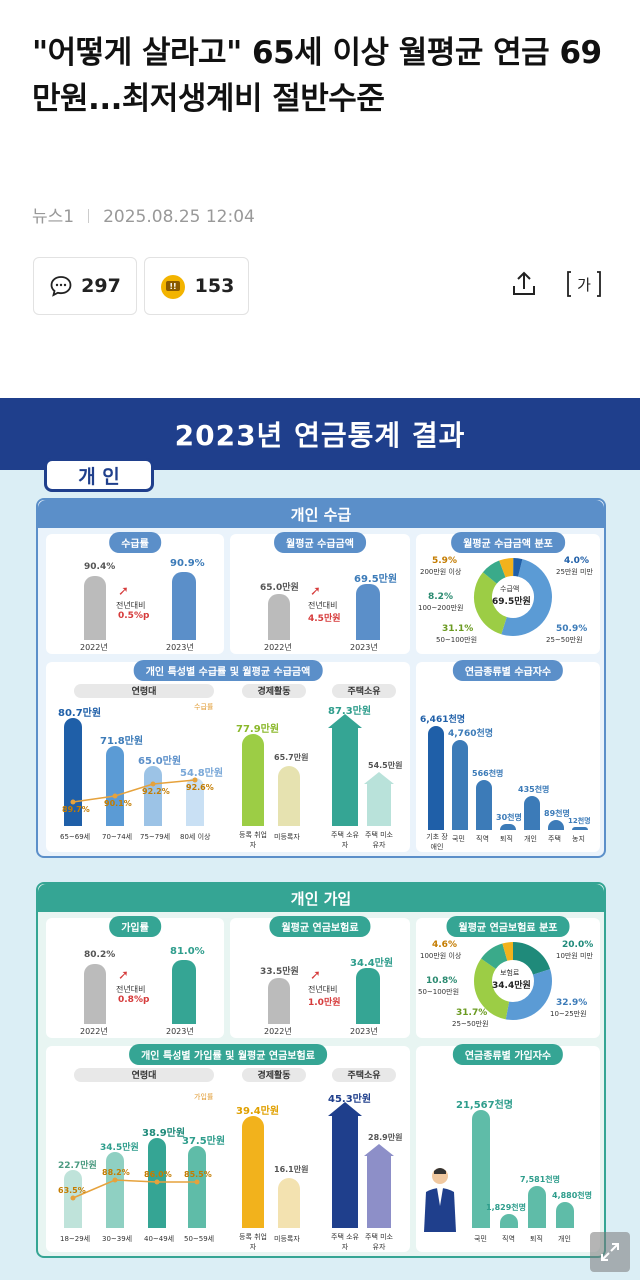  Describe the element at coordinates (579, 821) in the screenshot. I see `type-value-7: 12천명` at that location.